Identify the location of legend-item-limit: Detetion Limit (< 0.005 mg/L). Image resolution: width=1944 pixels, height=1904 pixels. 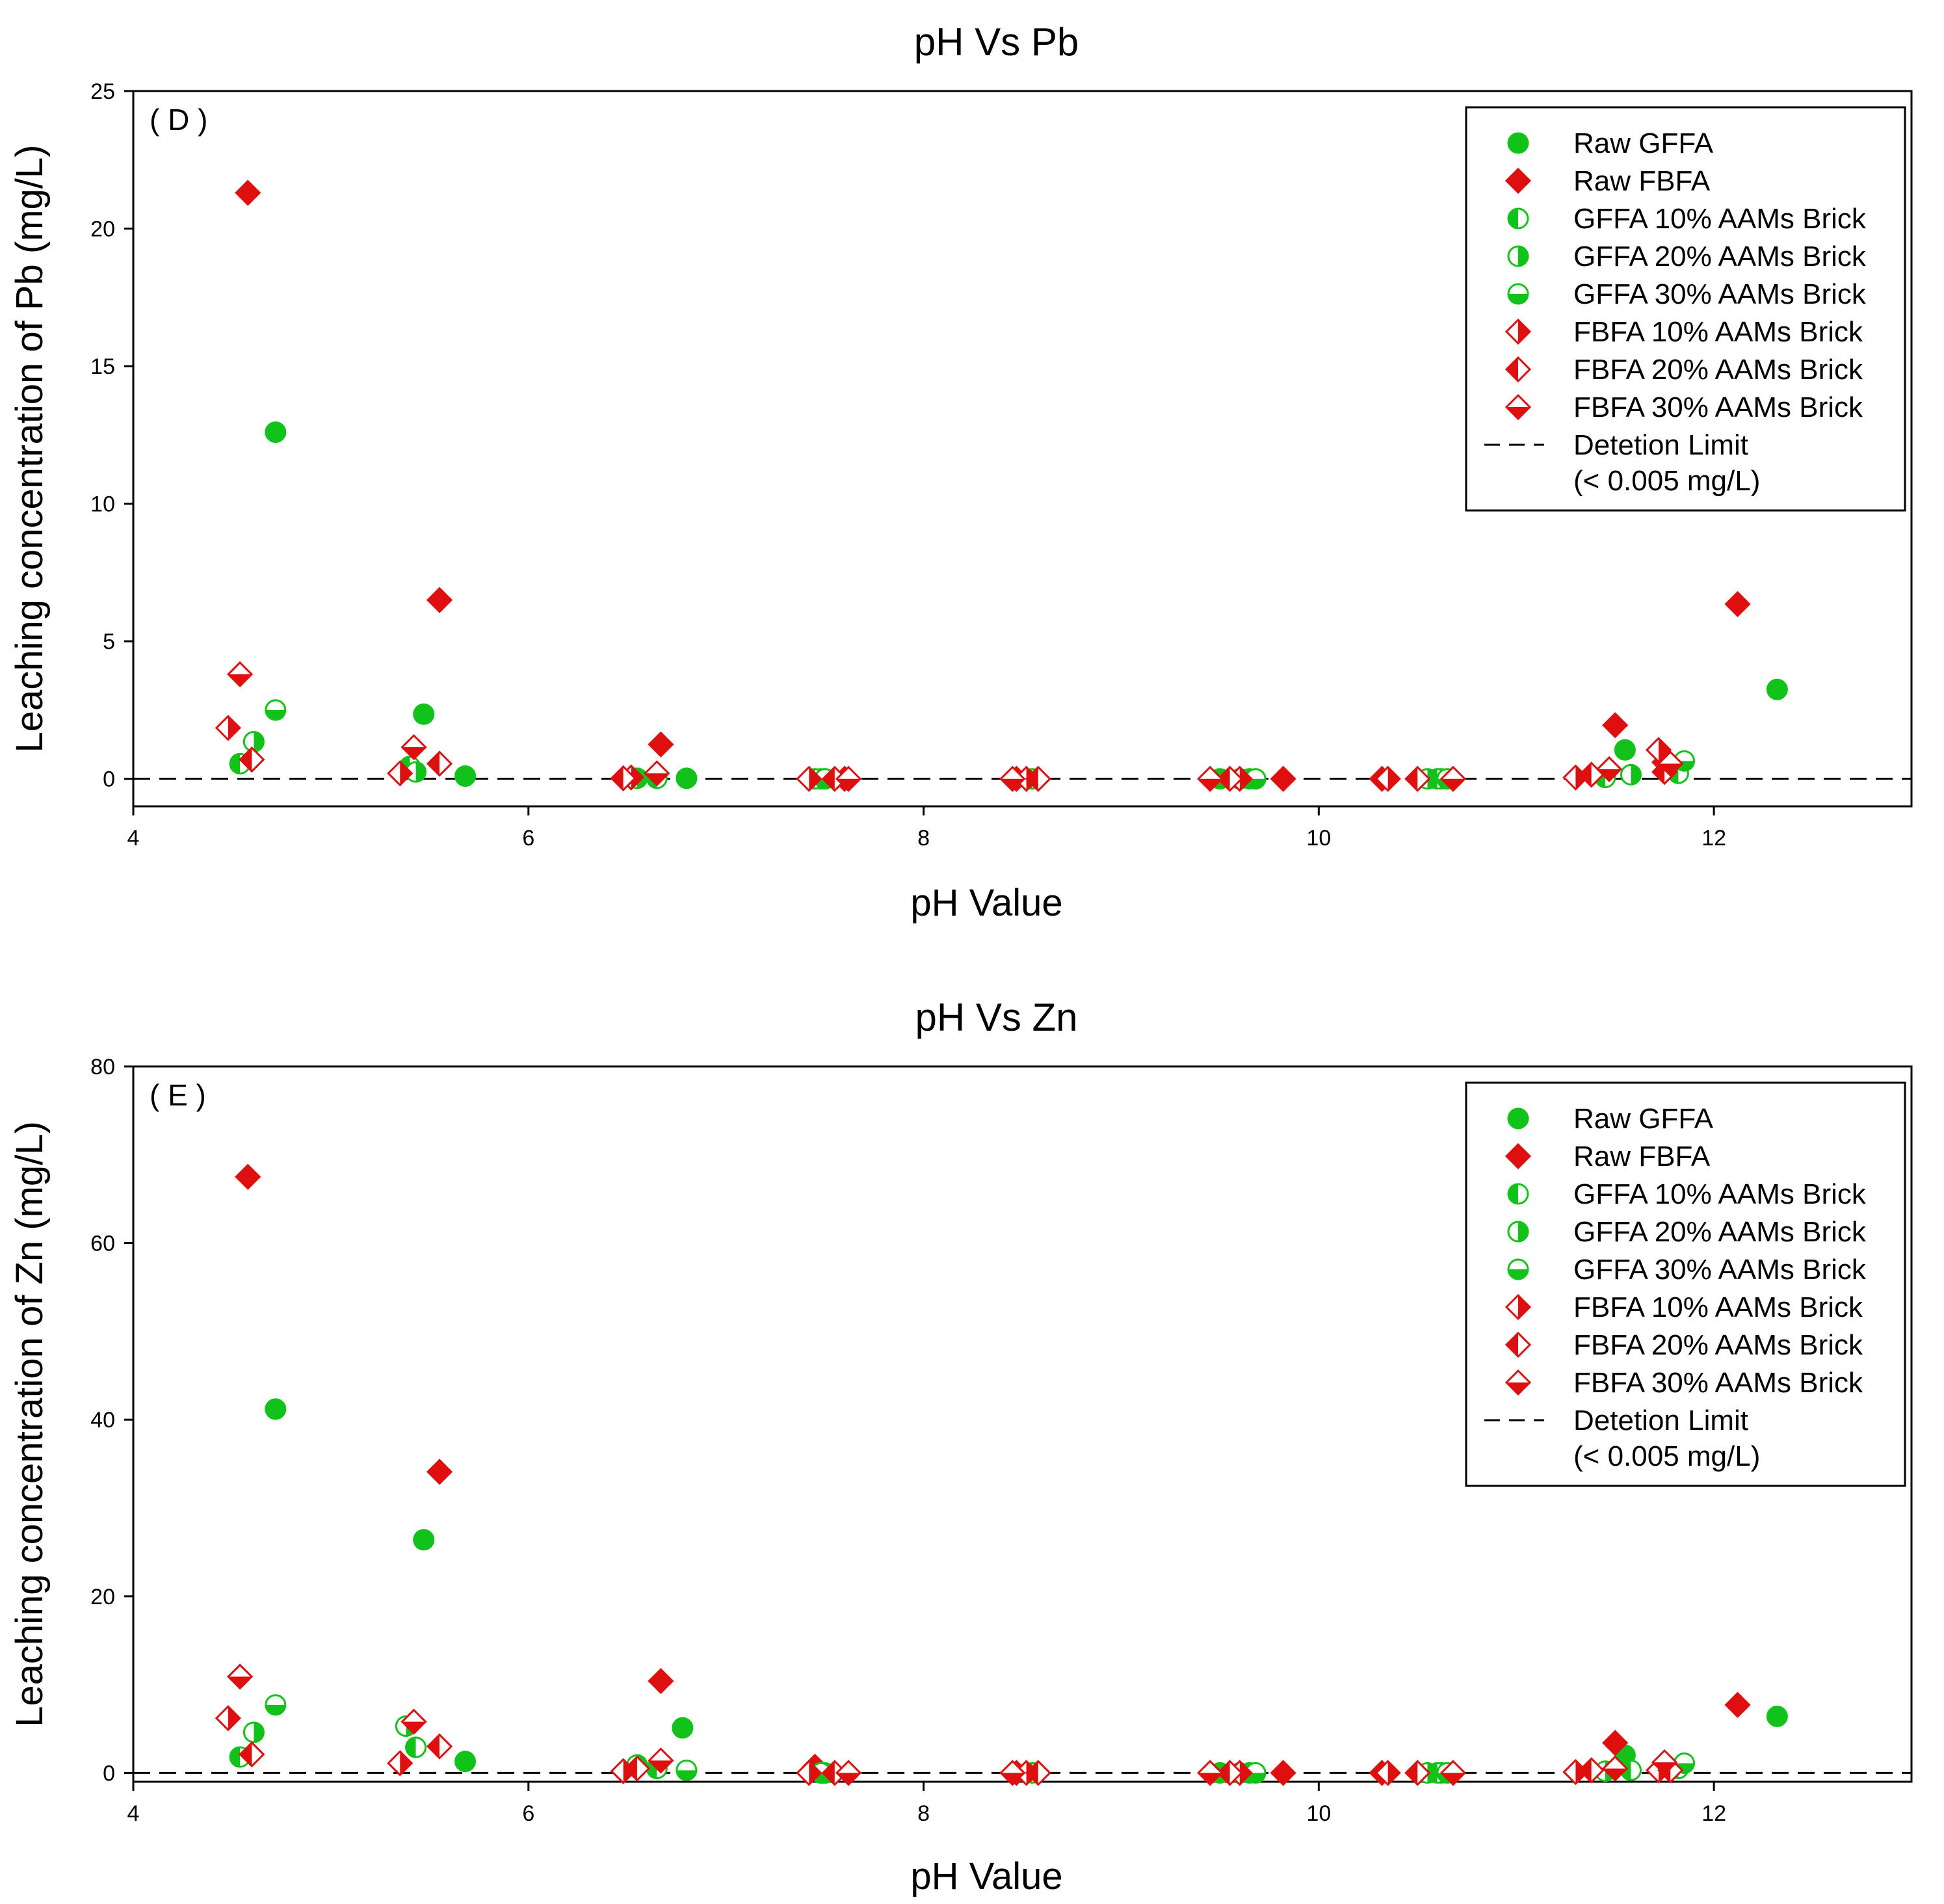
(1622, 1438).